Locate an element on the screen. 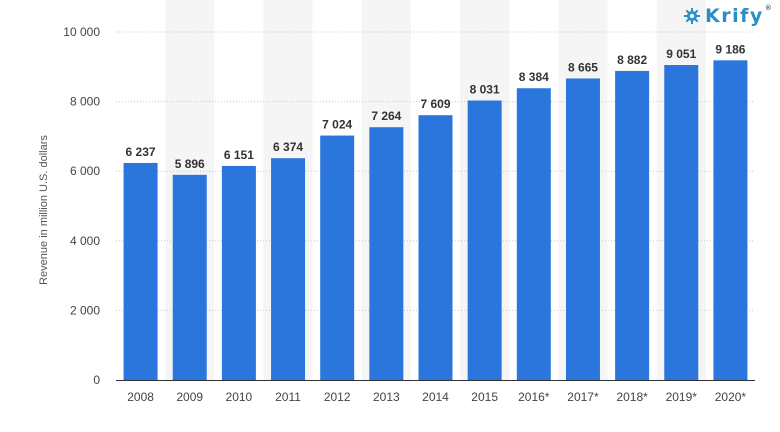  x-tick-label: 2019* is located at coordinates (682, 397).